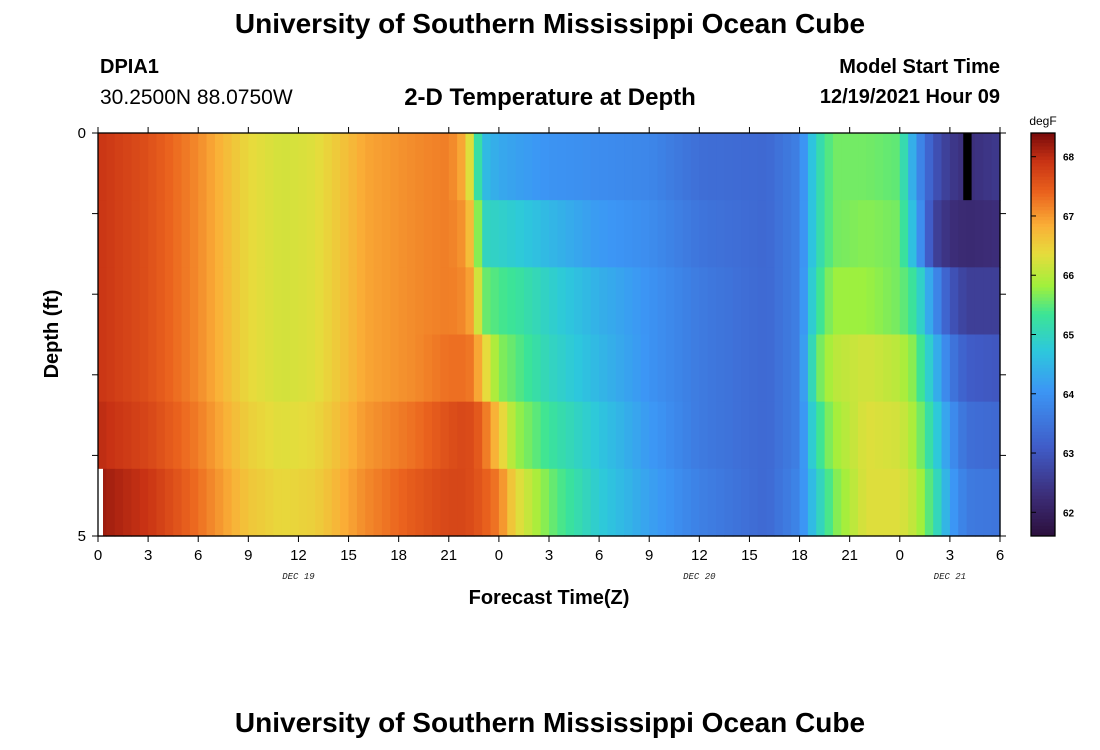 The width and height of the screenshot is (1100, 750). Describe the element at coordinates (198, 555) in the screenshot. I see `x-tick-label: 6` at that location.